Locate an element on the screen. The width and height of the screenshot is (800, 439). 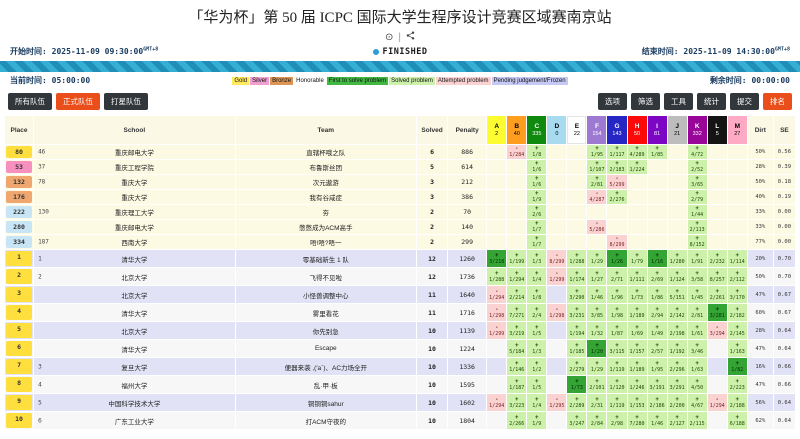
problem-cell-F: +2/81 is located at coordinates (597, 182).